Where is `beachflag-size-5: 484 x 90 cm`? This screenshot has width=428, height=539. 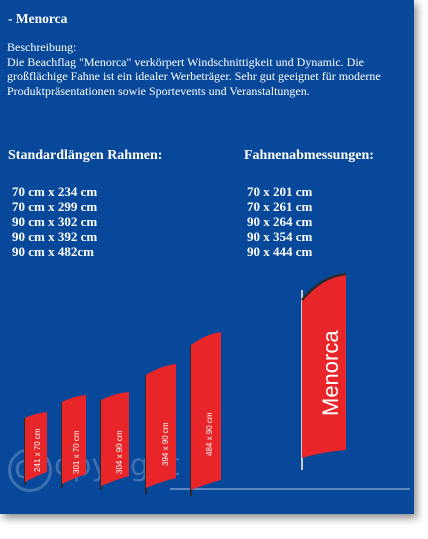
beachflag-size-5: 484 x 90 cm is located at coordinates (205, 414).